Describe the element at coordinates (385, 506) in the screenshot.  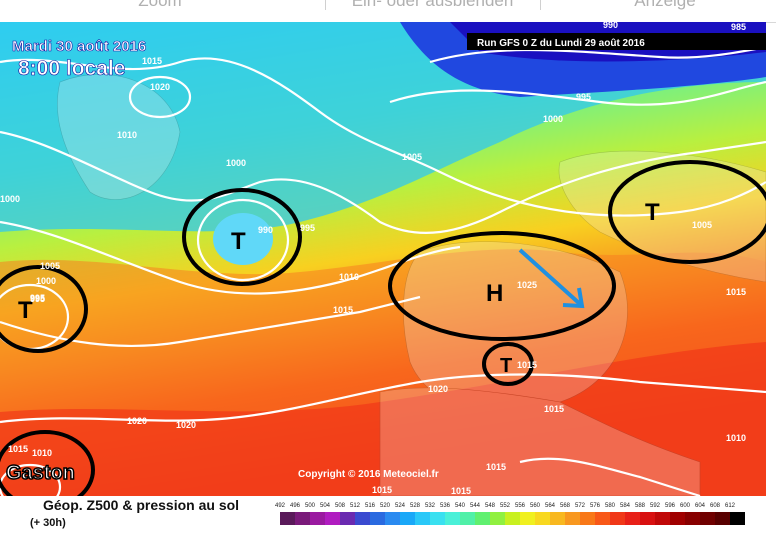
I see `scale-label: 520` at that location.